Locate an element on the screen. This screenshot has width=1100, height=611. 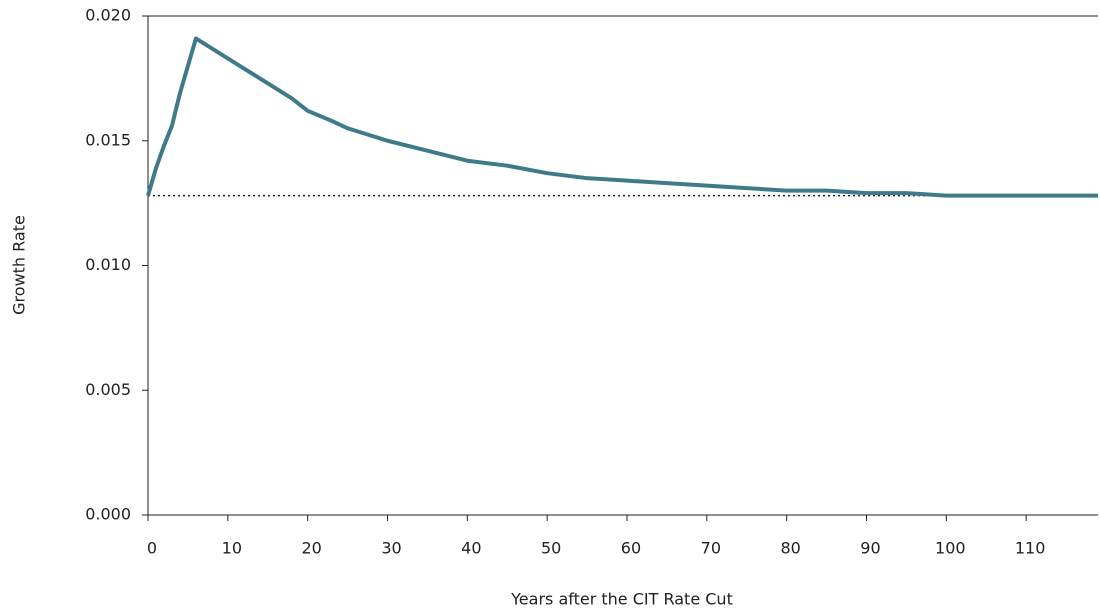
x-tick-label: 70 is located at coordinates (711, 548).